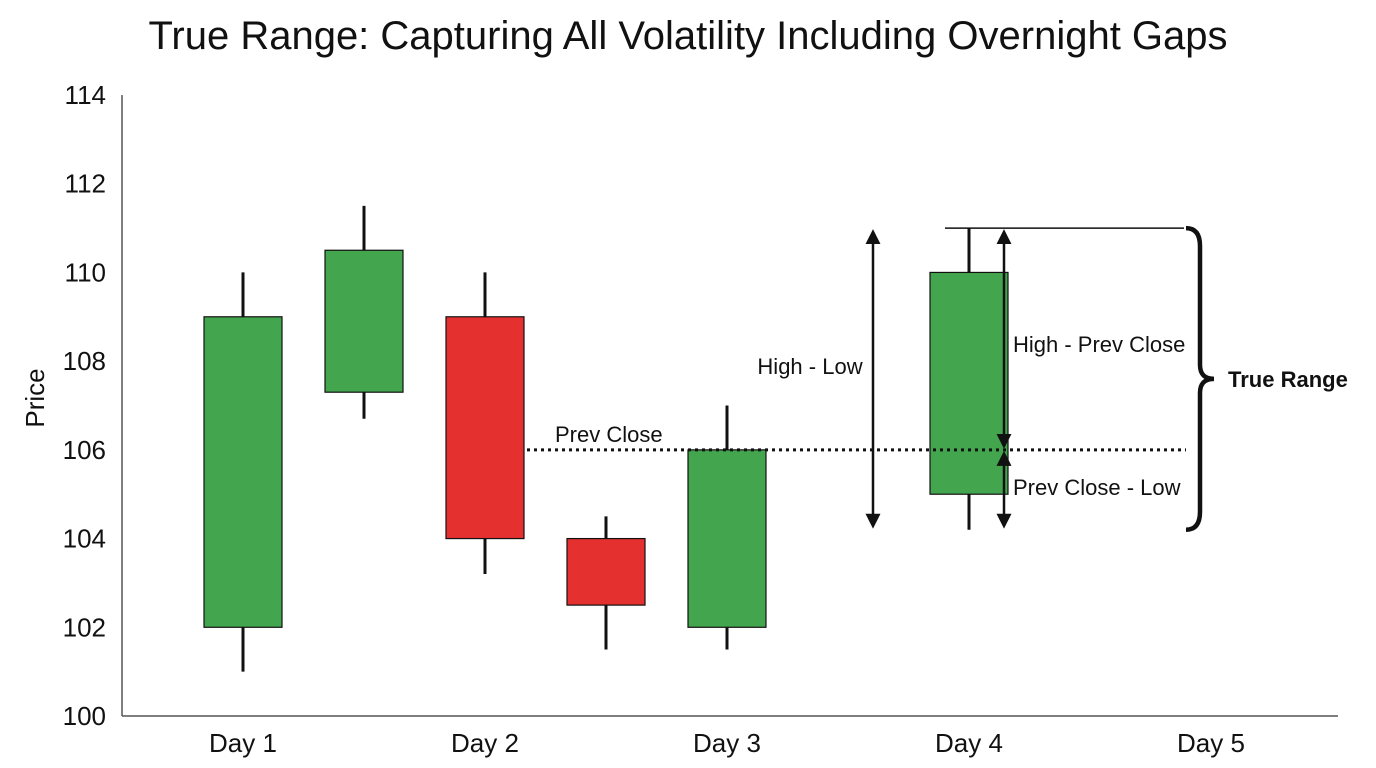 This screenshot has width=1376, height=768. What do you see at coordinates (84, 539) in the screenshot?
I see `y-tick-label: 104` at bounding box center [84, 539].